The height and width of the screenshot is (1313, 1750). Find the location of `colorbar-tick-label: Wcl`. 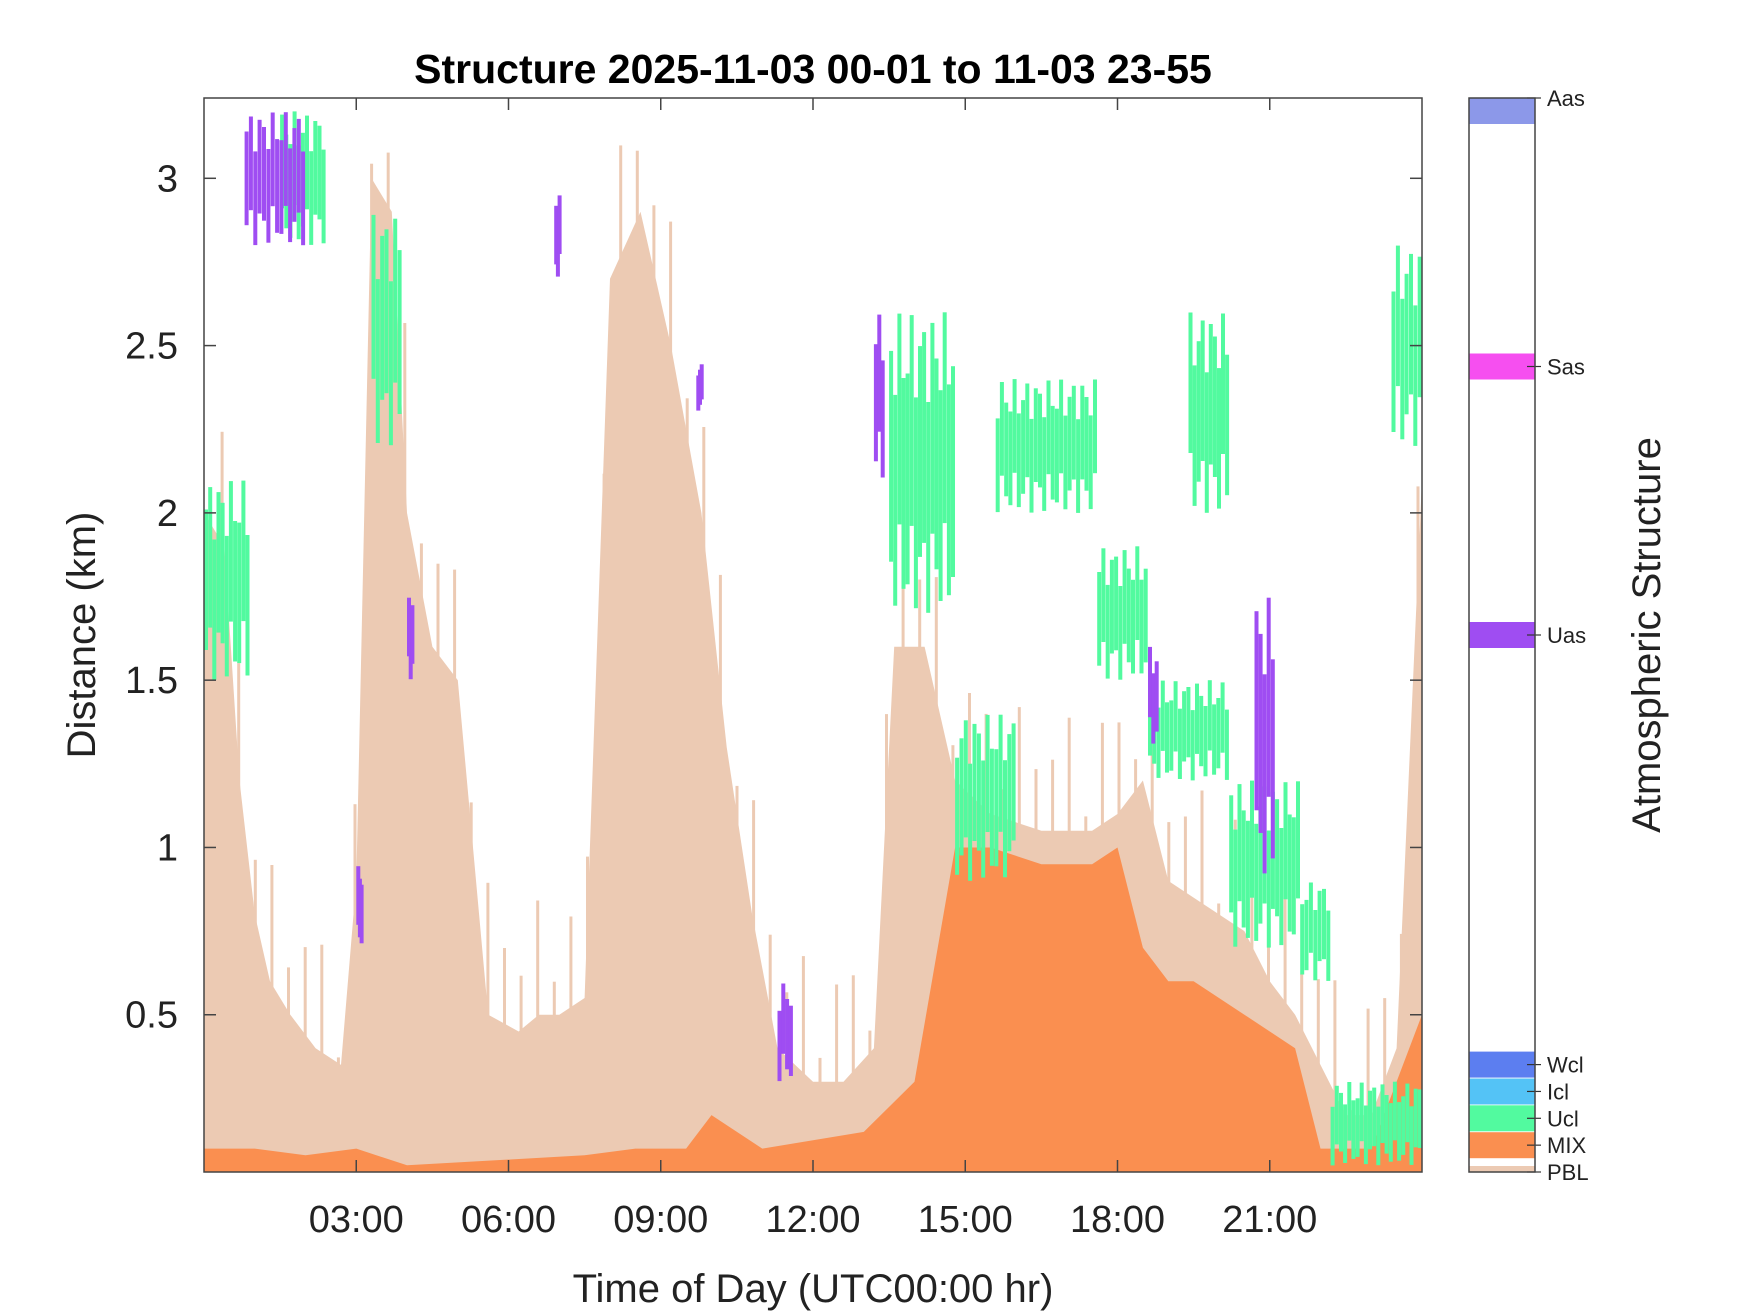

colorbar-tick-label: Wcl is located at coordinates (1565, 1065).